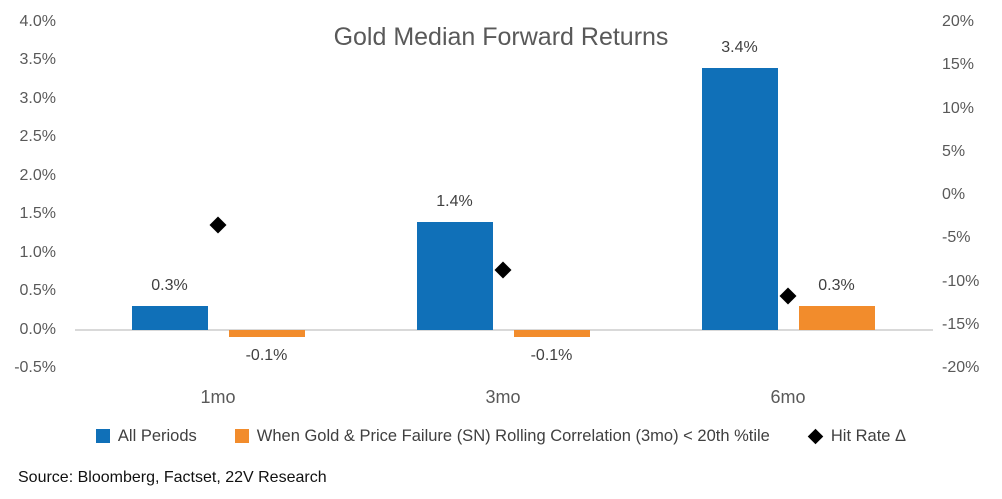  Describe the element at coordinates (37, 214) in the screenshot. I see `left-axis-tick: 1.5%` at that location.